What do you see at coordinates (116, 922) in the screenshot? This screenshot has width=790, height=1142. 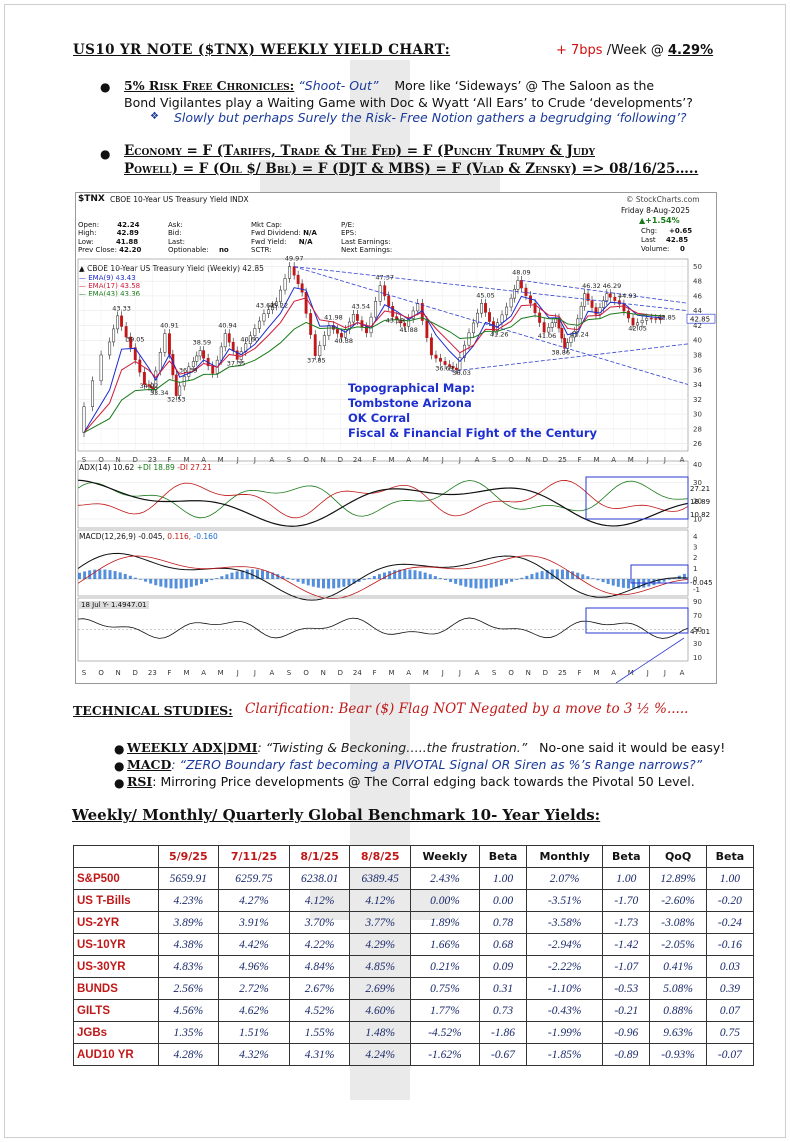 I see `row-label: US-2YR` at bounding box center [116, 922].